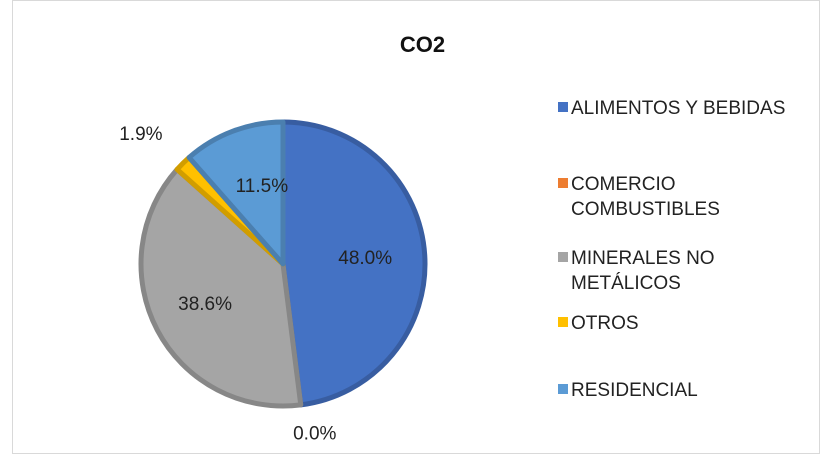  I want to click on data-label-3: 1.9%, so click(140, 134).